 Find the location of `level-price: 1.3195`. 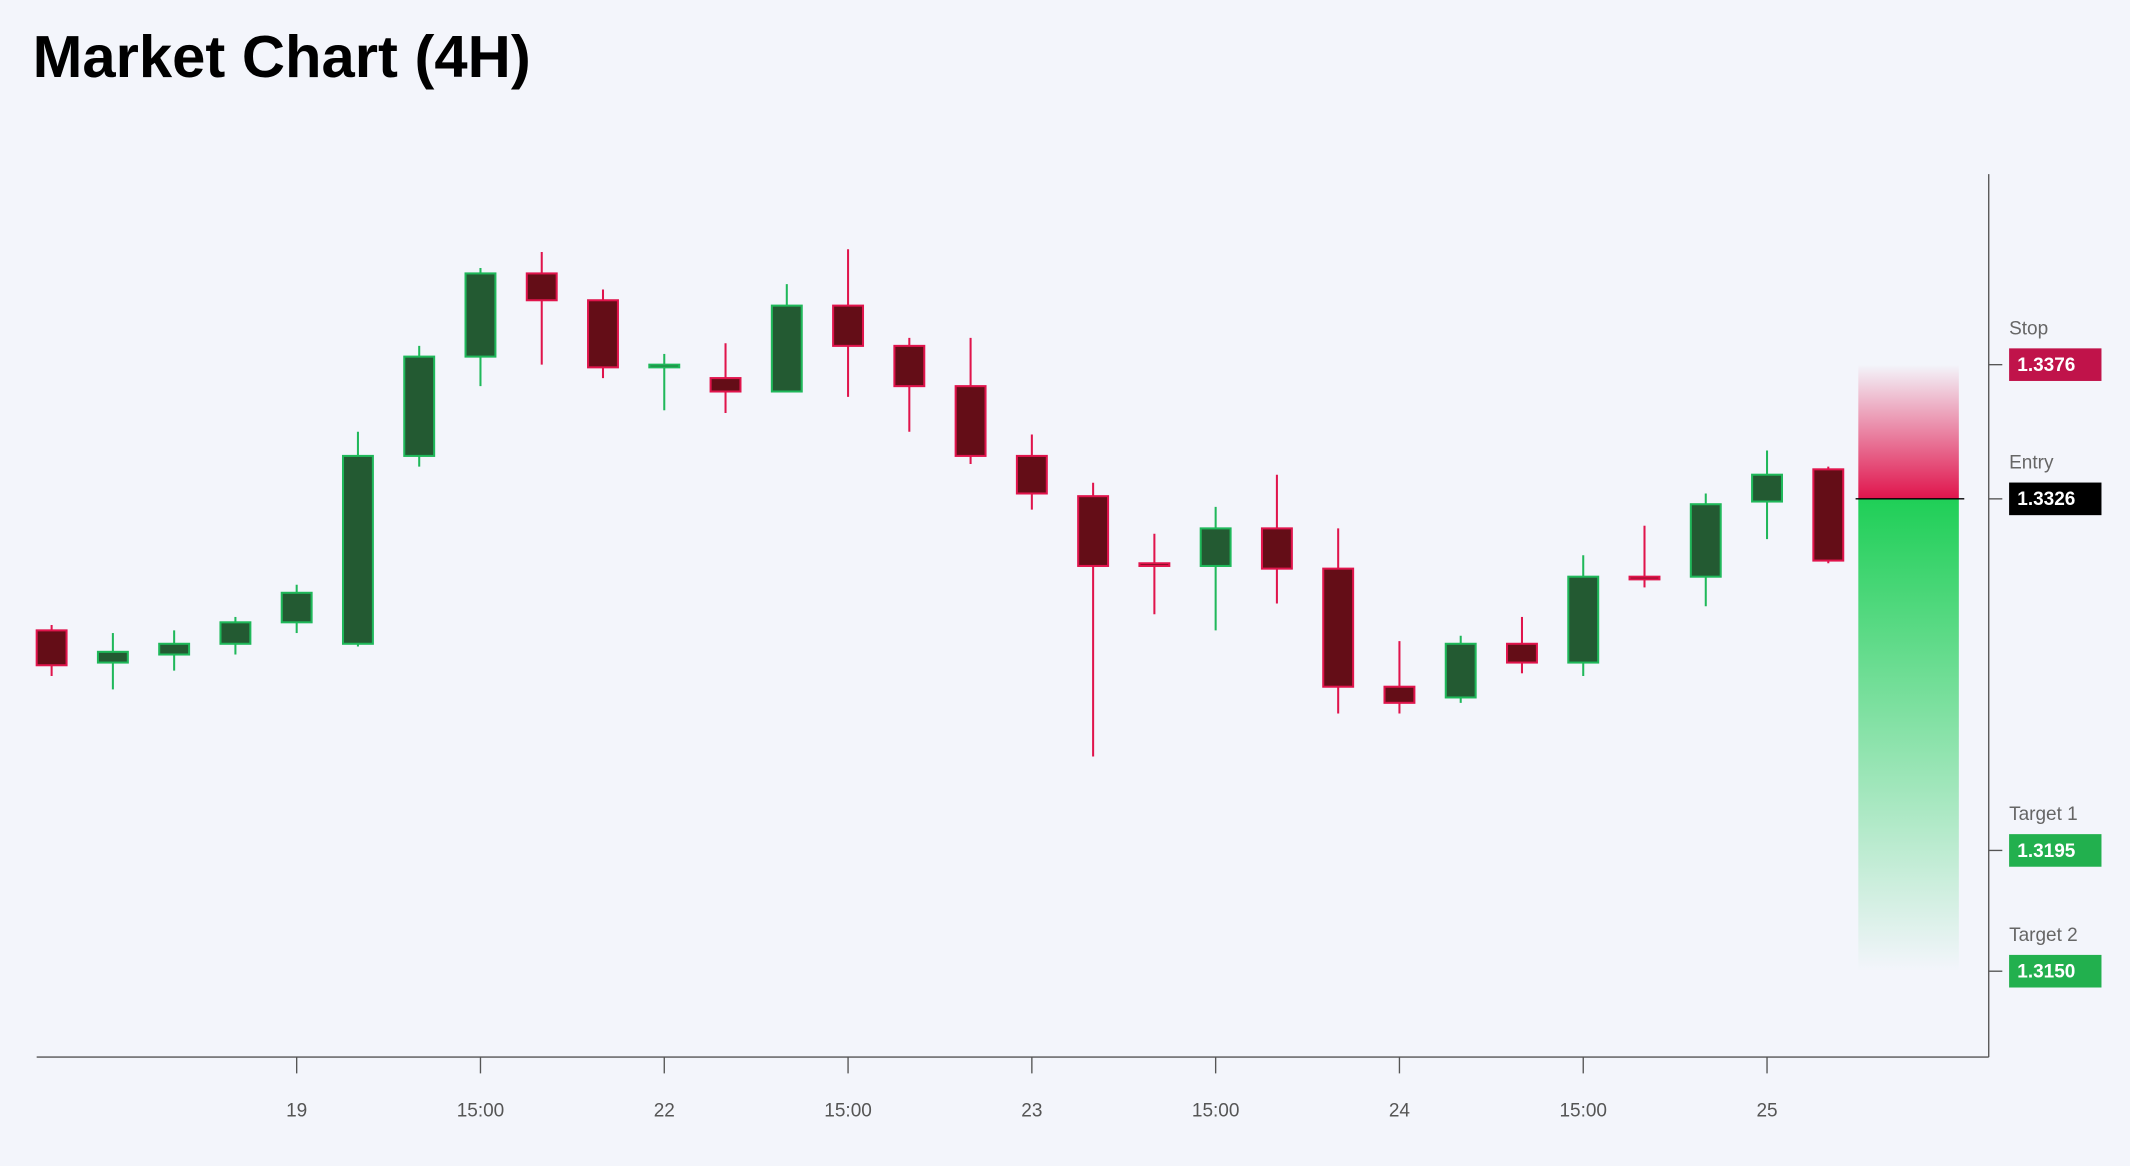

level-price: 1.3195 is located at coordinates (2046, 851).